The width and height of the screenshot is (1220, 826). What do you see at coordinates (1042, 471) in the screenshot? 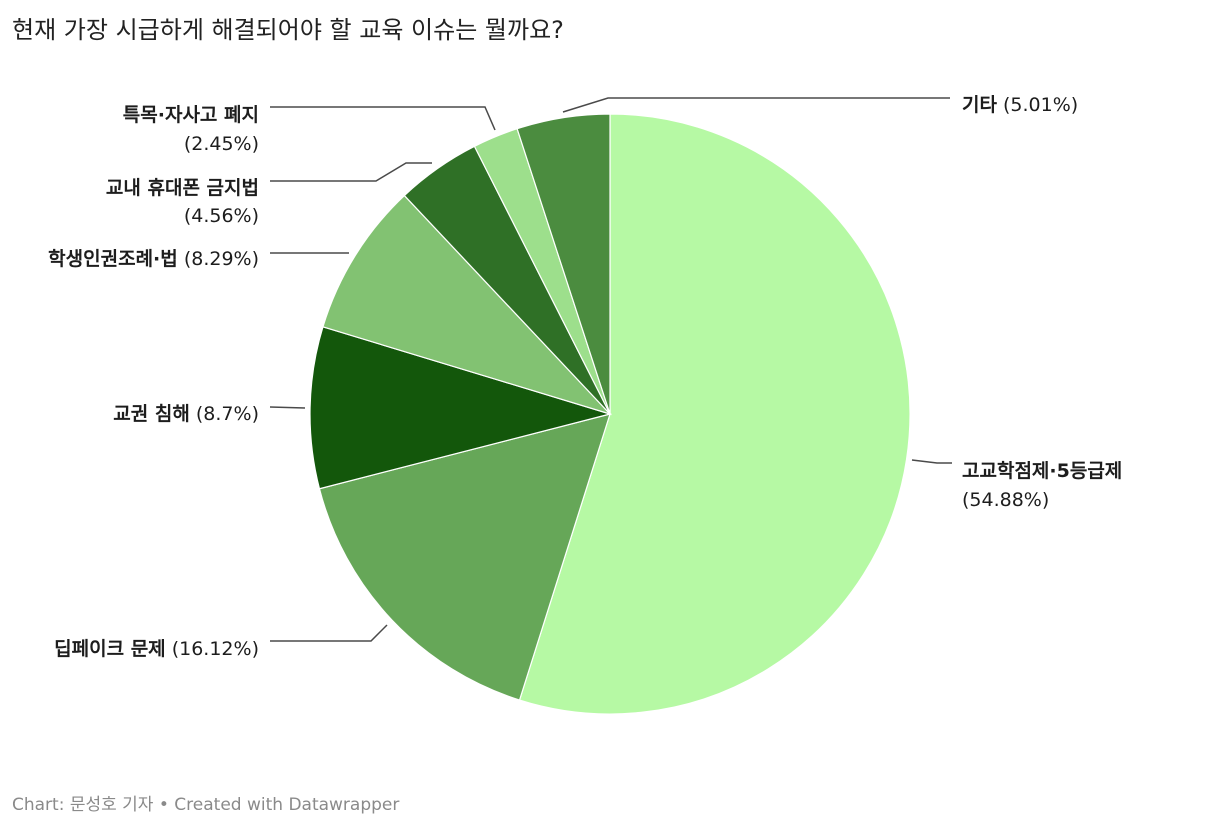
I see `slice-label-name: 고교학점제·5등급제` at bounding box center [1042, 471].